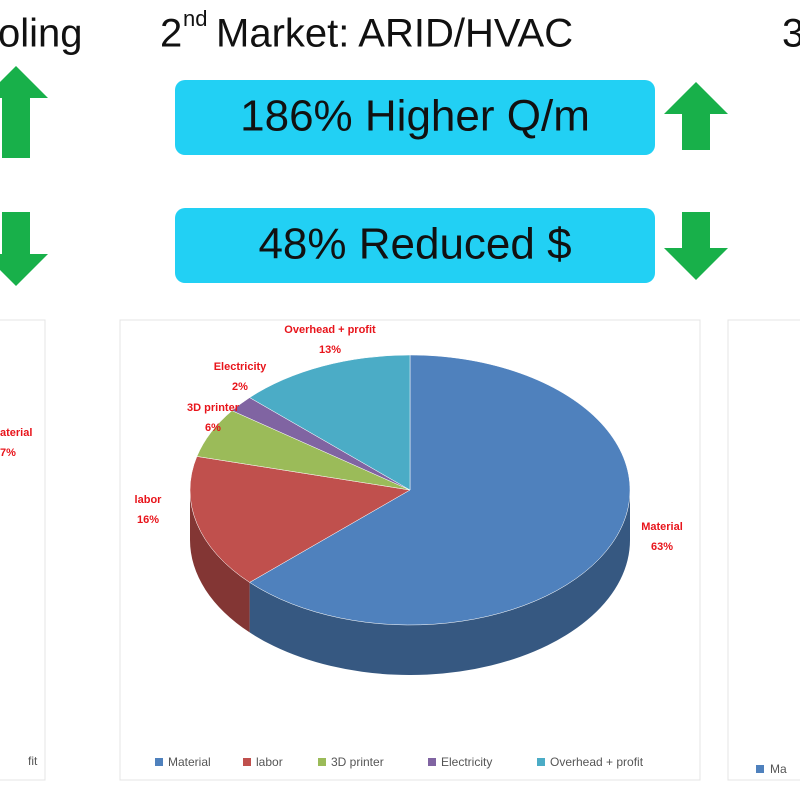  What do you see at coordinates (778, 769) in the screenshot?
I see `right-legend: Ma` at bounding box center [778, 769].